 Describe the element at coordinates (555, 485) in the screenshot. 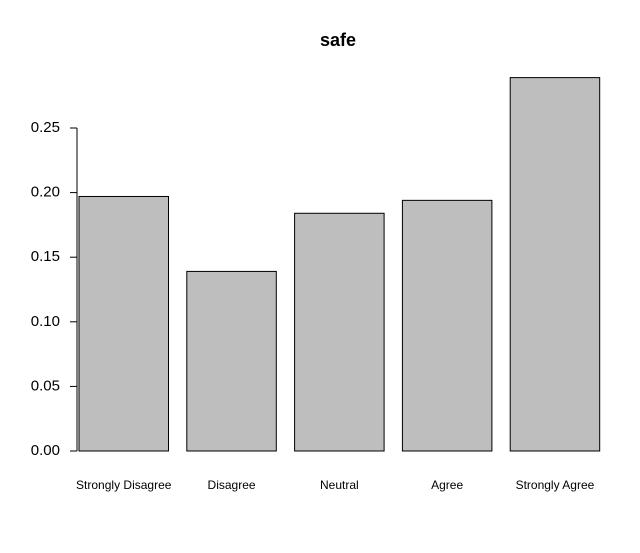

I see `x-tick-label: Strongly Agree` at that location.